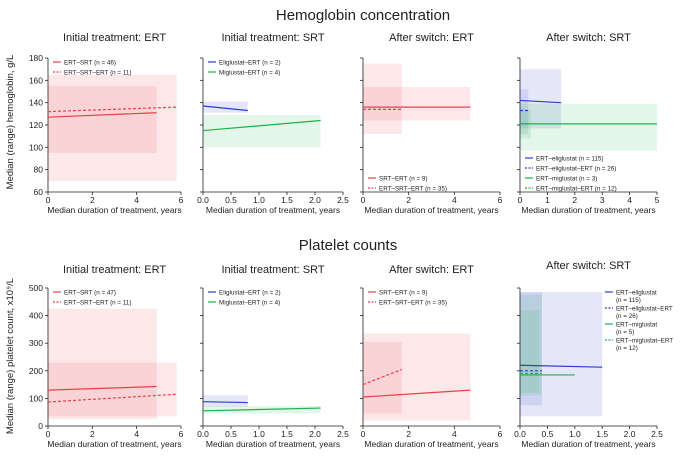 The height and width of the screenshot is (457, 682). Describe the element at coordinates (36, 125) in the screenshot. I see `y-tick-label: 120` at that location.